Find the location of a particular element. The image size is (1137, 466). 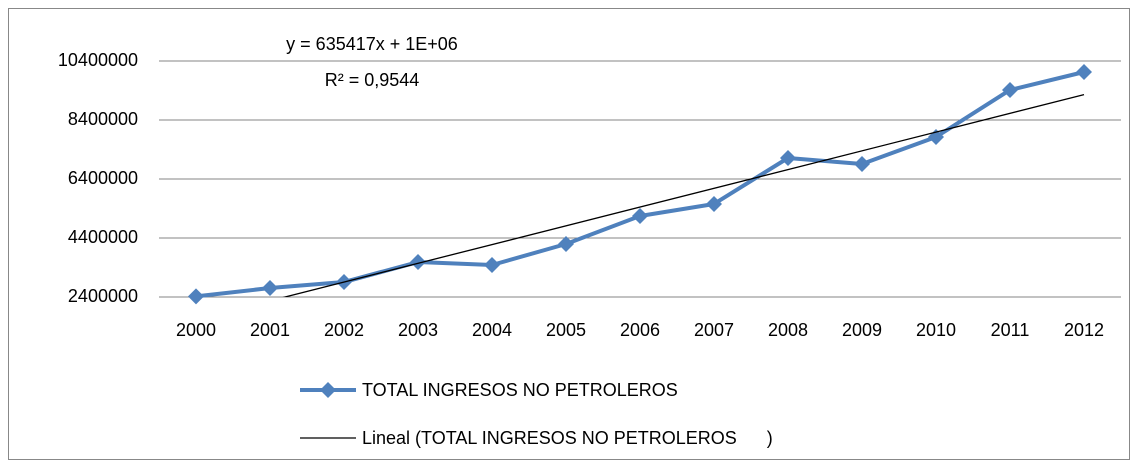

x-tick-label: 2001 is located at coordinates (270, 330).